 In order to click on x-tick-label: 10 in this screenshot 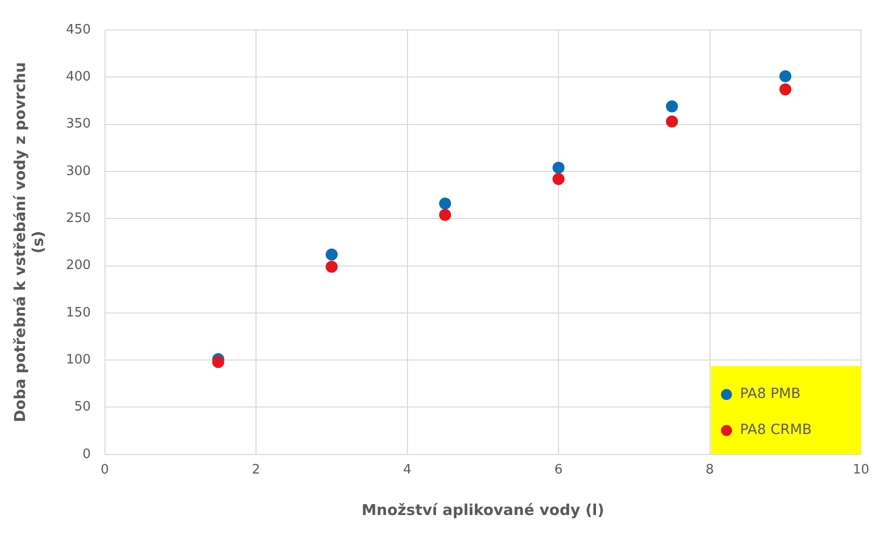, I will do `click(861, 470)`.